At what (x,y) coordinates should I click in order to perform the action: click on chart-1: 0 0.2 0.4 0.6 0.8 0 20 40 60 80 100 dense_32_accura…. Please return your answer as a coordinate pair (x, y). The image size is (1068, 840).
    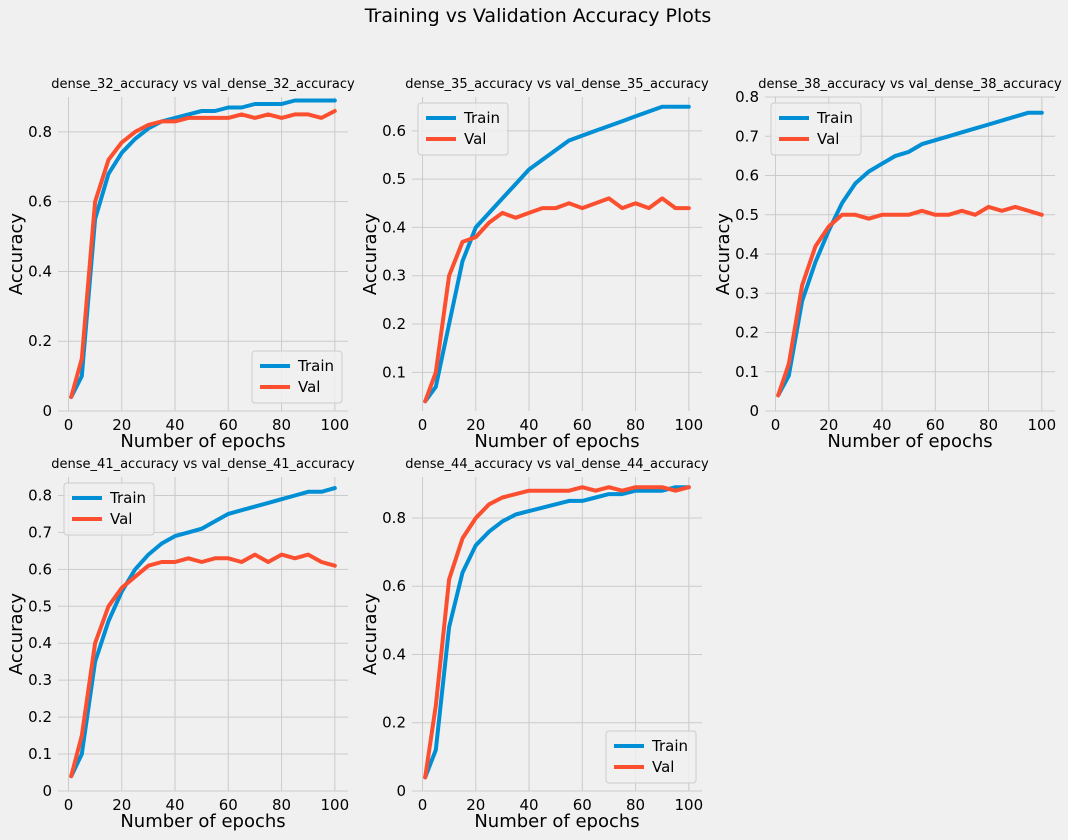
    Looking at the image, I should click on (180, 264).